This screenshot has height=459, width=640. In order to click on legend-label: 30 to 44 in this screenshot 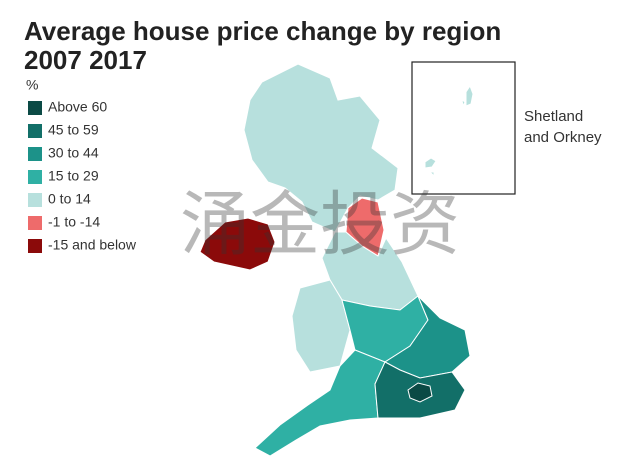, I will do `click(73, 153)`.